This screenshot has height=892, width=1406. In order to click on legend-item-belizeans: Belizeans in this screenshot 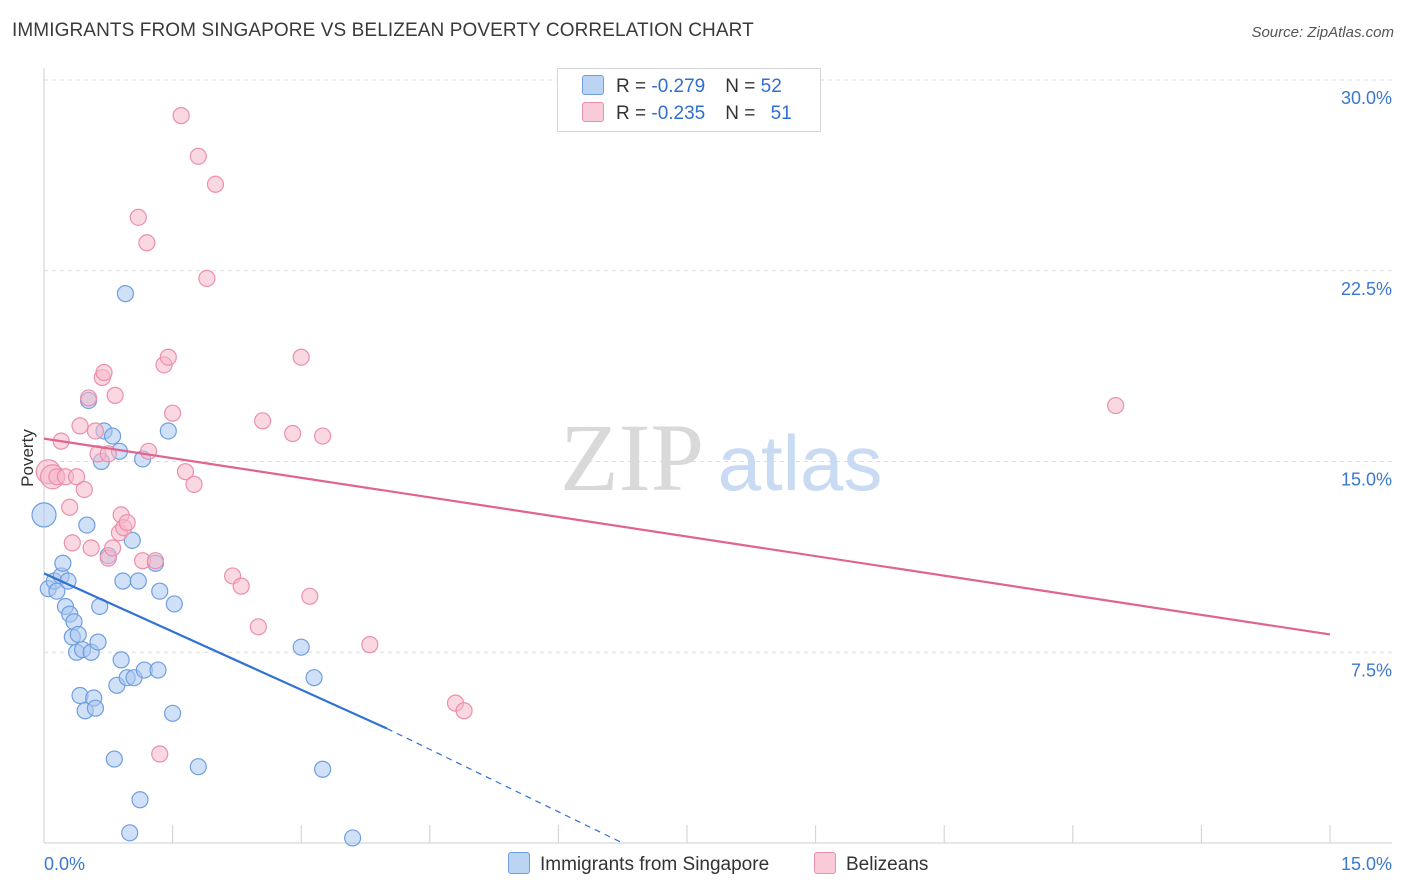, I will do `click(871, 864)`.